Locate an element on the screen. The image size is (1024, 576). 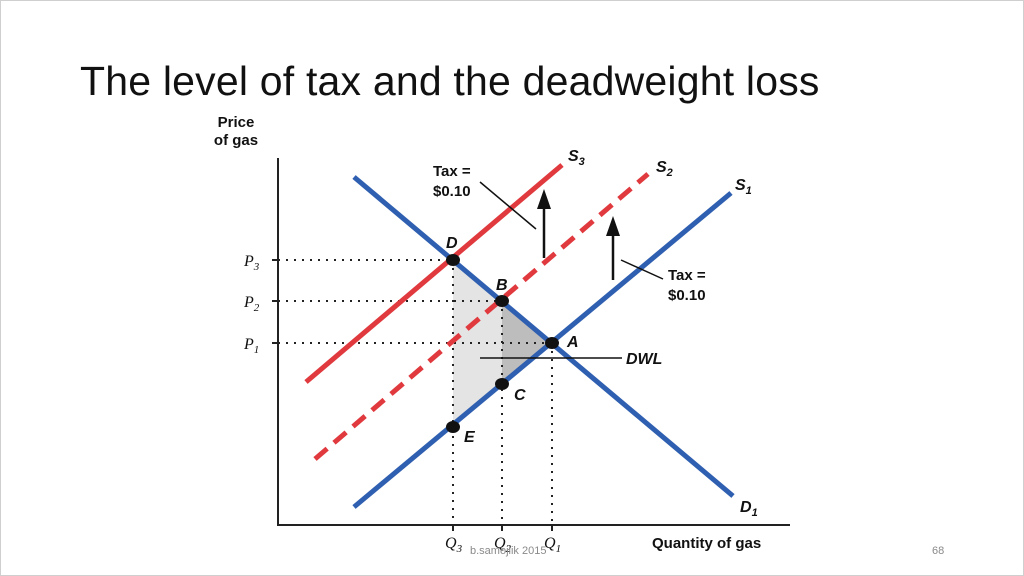
footer-author: b.samojlik 2015 is located at coordinates (508, 551).